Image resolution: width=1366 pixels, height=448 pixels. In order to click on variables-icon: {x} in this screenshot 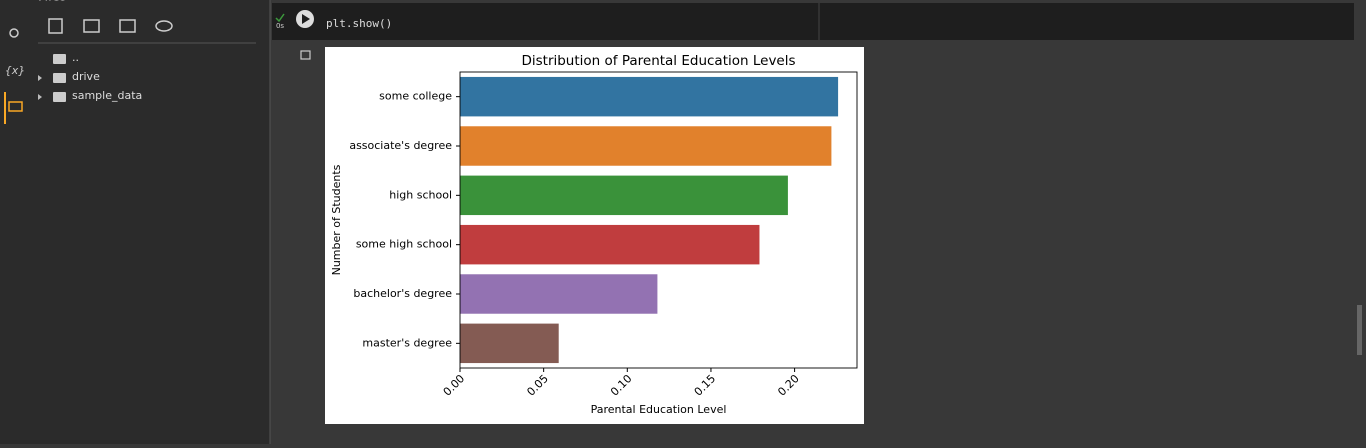, I will do `click(15, 70)`.